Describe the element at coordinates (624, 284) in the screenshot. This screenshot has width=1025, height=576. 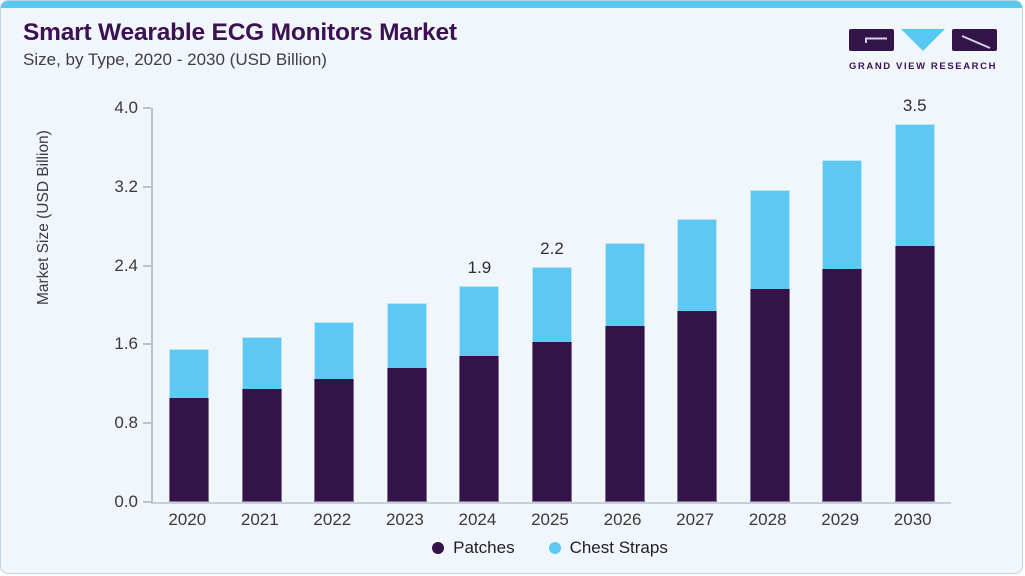
I see `bar-segment-chest-straps-2026` at that location.